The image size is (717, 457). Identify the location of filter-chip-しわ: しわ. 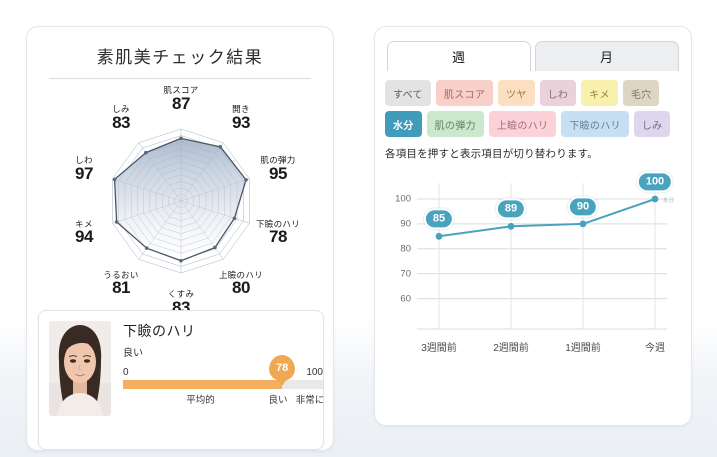
(558, 93).